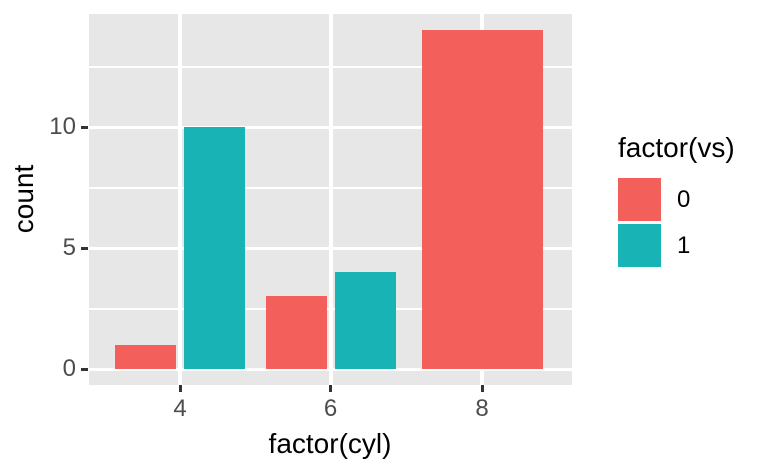 This screenshot has width=768, height=474. I want to click on legend: factor(vs) 0 1, so click(676, 201).